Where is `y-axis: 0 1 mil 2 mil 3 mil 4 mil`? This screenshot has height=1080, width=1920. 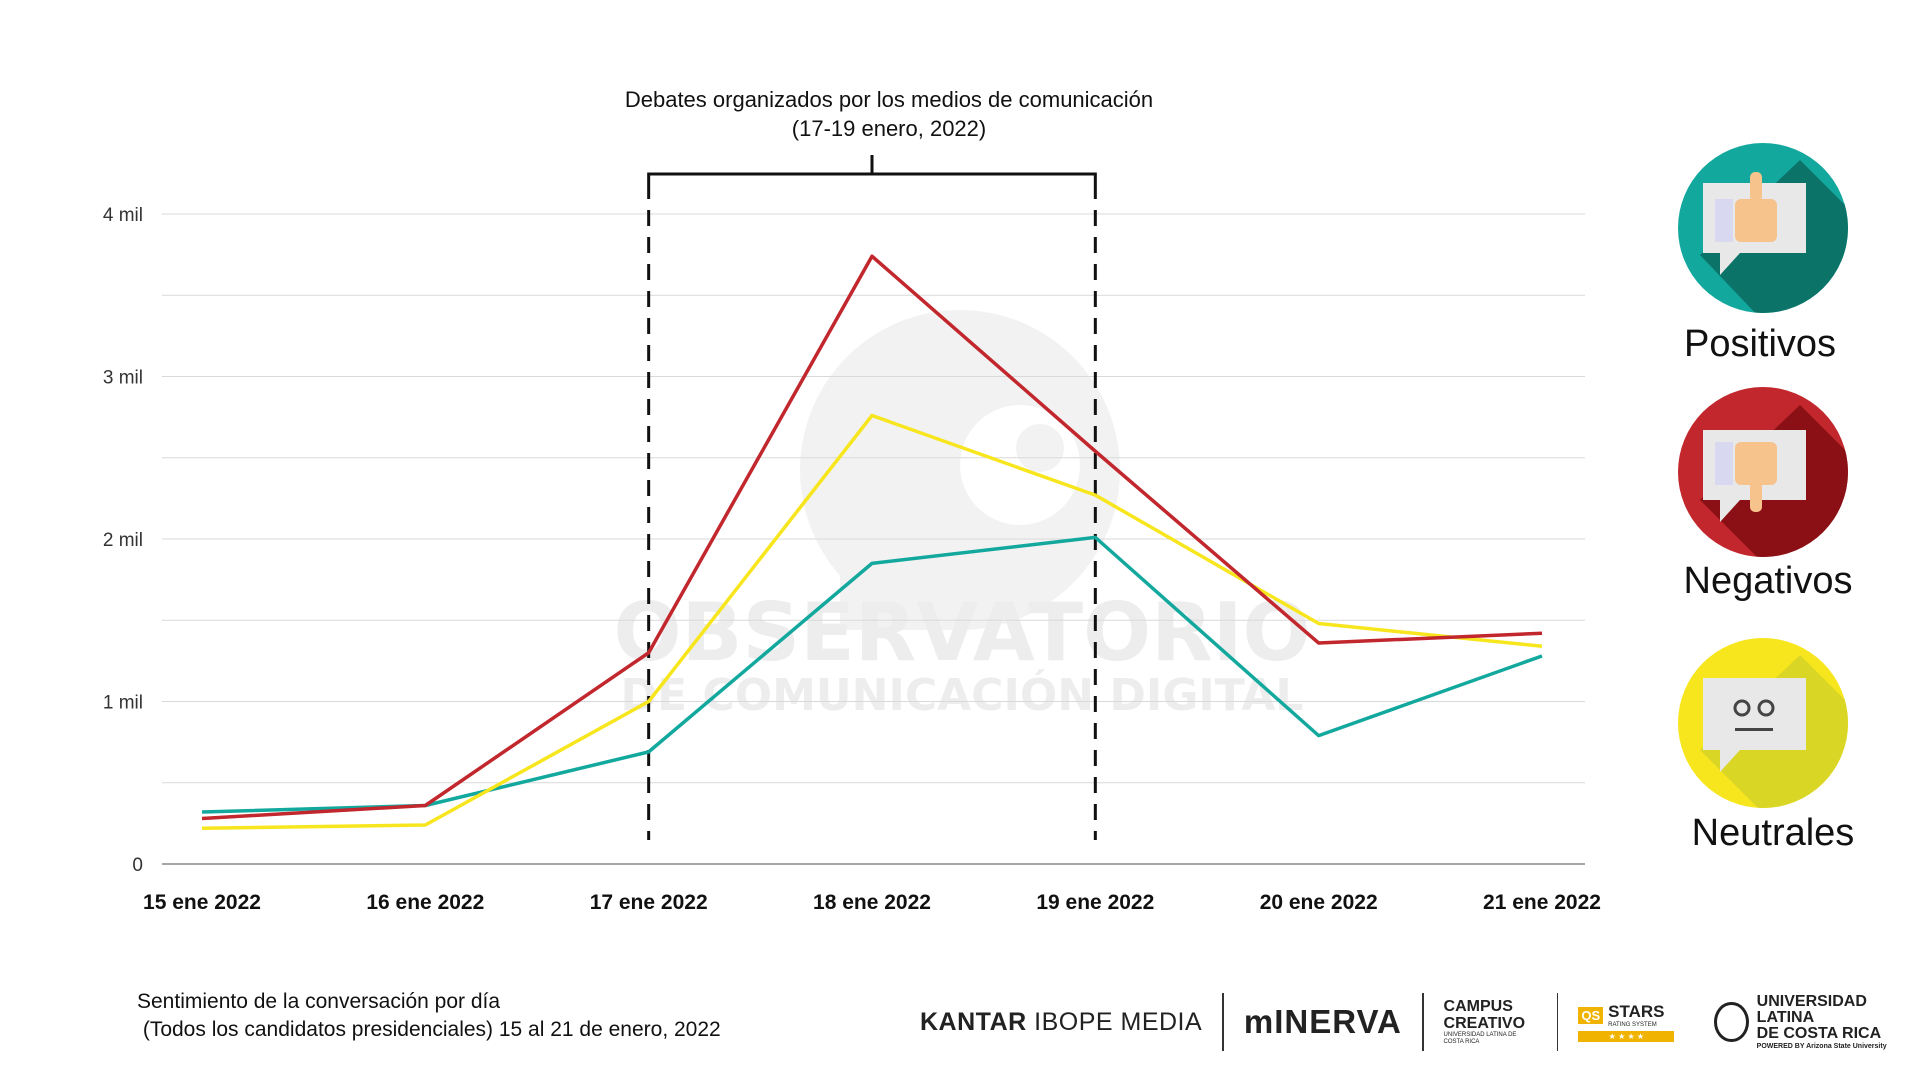
y-axis: 0 1 mil 2 mil 3 mil 4 mil is located at coordinates (123, 540).